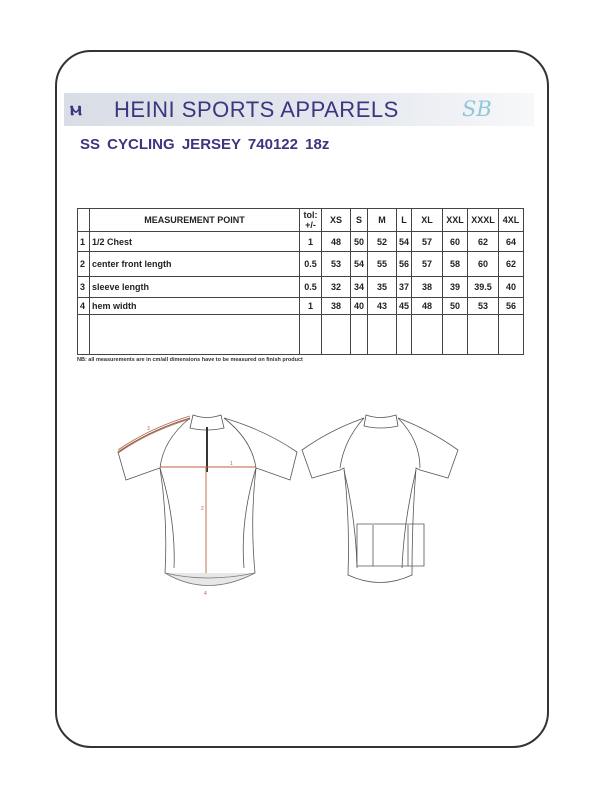  What do you see at coordinates (427, 220) in the screenshot?
I see `col-header: XL` at bounding box center [427, 220].